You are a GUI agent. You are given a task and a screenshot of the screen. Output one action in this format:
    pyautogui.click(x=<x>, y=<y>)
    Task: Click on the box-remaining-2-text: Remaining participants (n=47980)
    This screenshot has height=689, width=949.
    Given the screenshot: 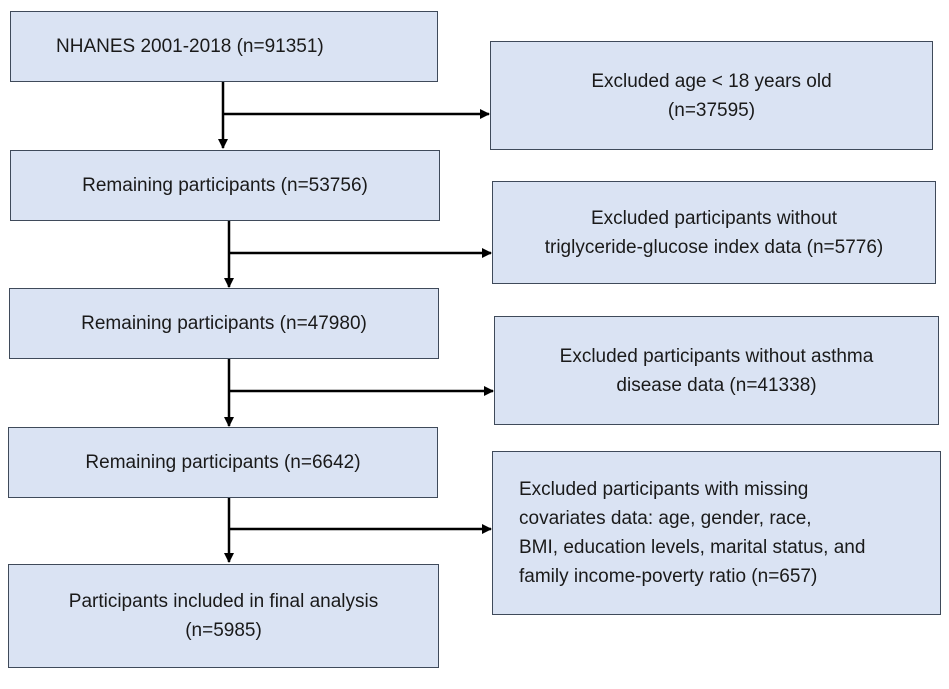 What is the action you would take?
    pyautogui.click(x=224, y=323)
    